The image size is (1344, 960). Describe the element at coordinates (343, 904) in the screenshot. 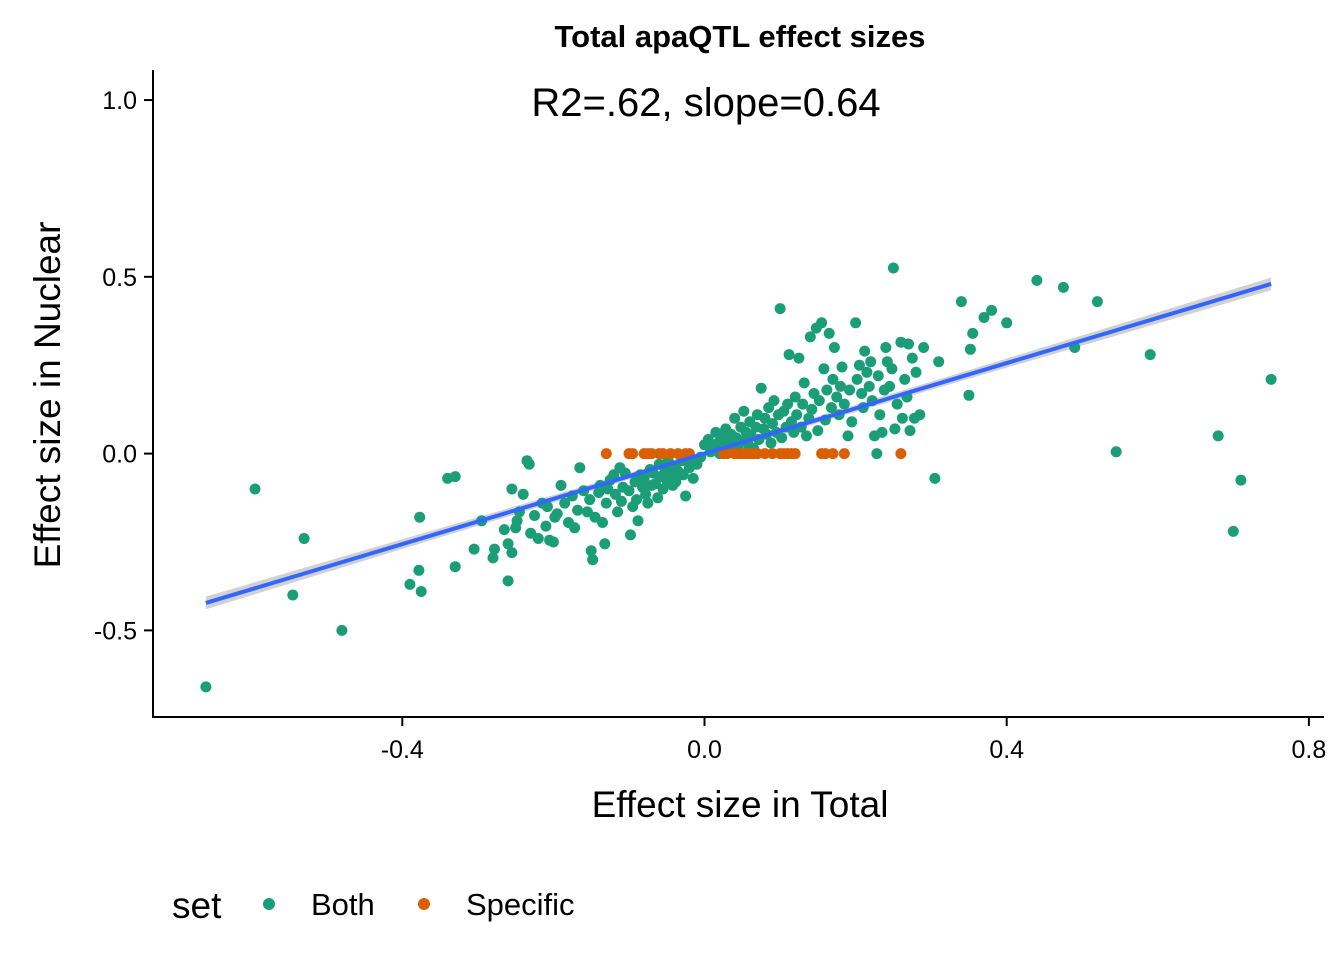

I see `legend-label-both: Both` at that location.